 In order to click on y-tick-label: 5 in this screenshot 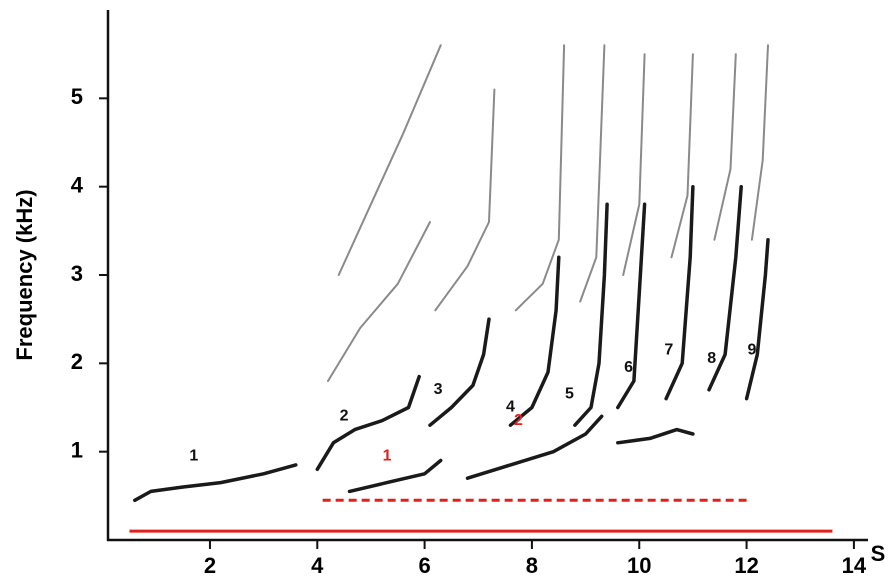, I will do `click(77, 96)`.